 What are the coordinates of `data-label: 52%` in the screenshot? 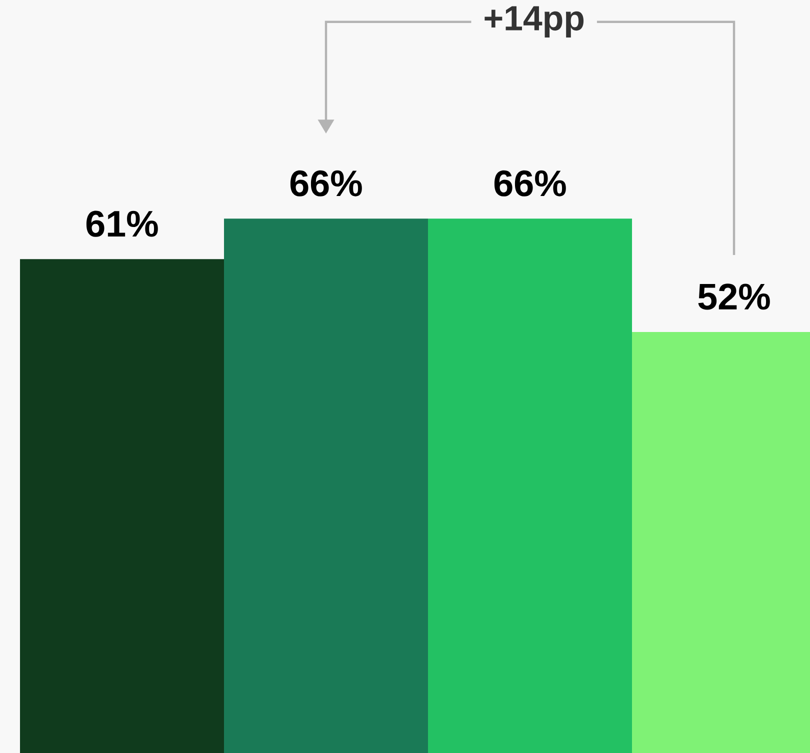 It's located at (734, 297).